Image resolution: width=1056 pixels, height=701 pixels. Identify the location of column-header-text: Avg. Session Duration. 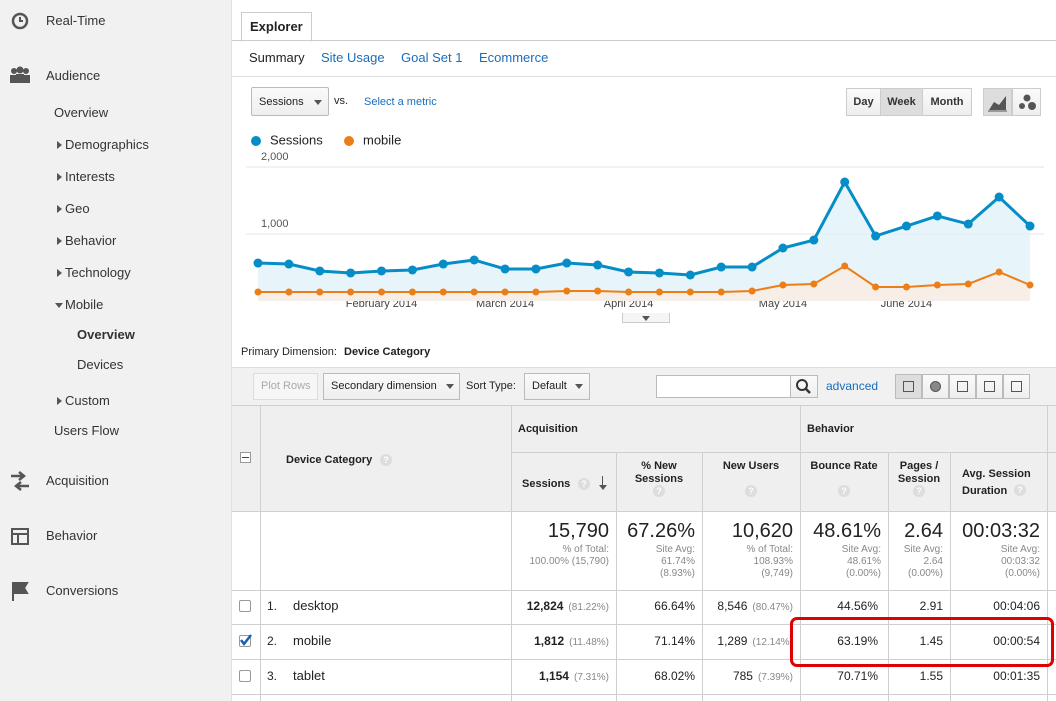
(996, 482).